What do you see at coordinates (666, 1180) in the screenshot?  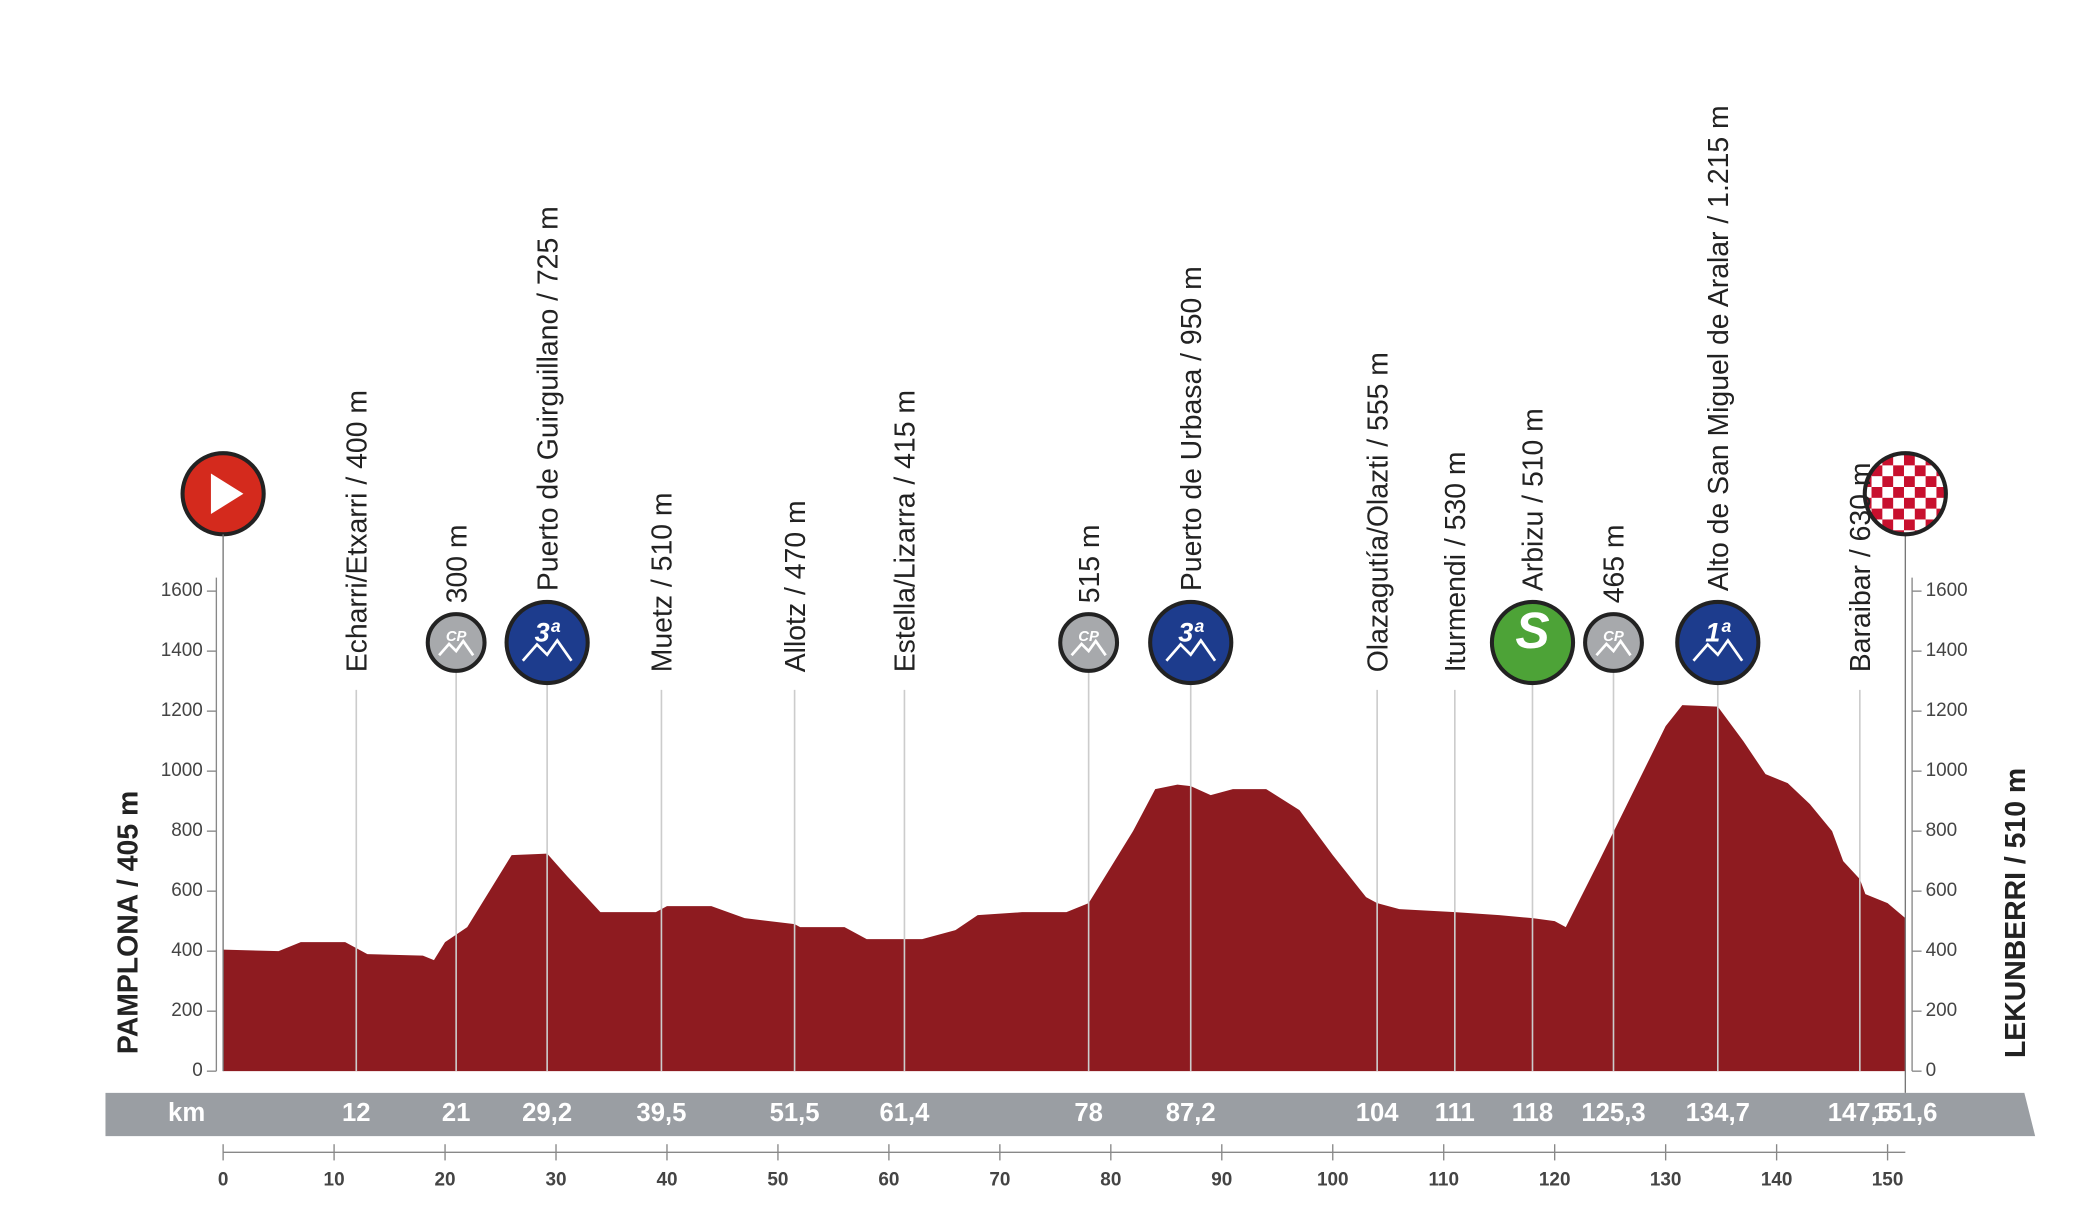 I see `x-tick-label: 40` at bounding box center [666, 1180].